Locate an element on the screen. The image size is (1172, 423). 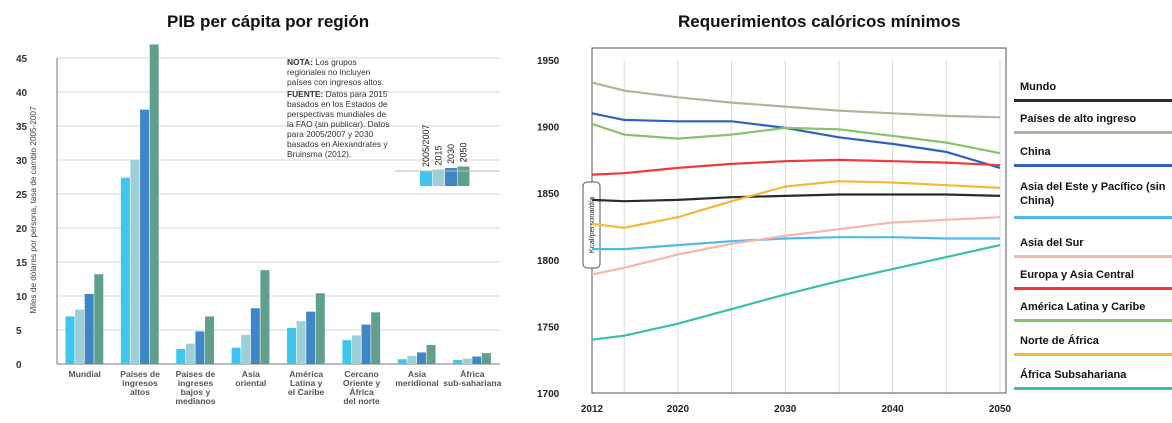
x-tick-label: 2020 is located at coordinates (678, 409).